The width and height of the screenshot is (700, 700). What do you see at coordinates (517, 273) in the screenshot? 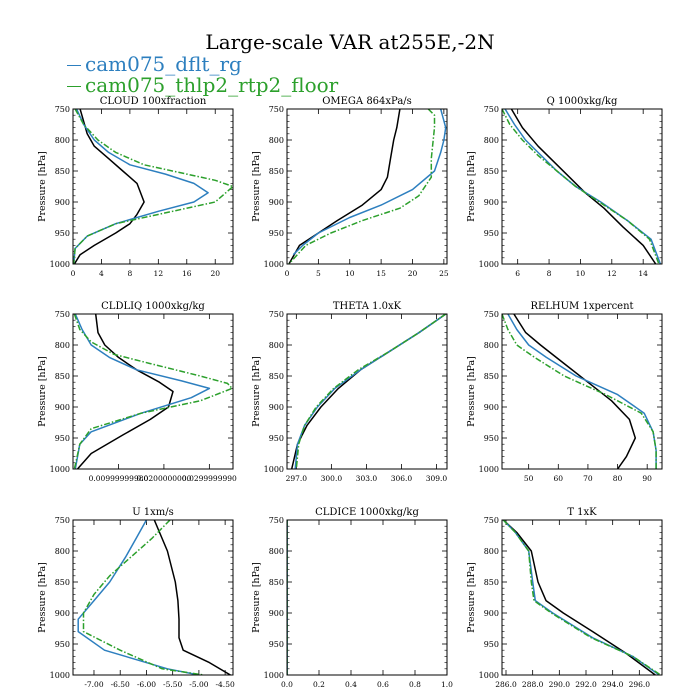
I see `x-tick-label: 6` at bounding box center [517, 273].